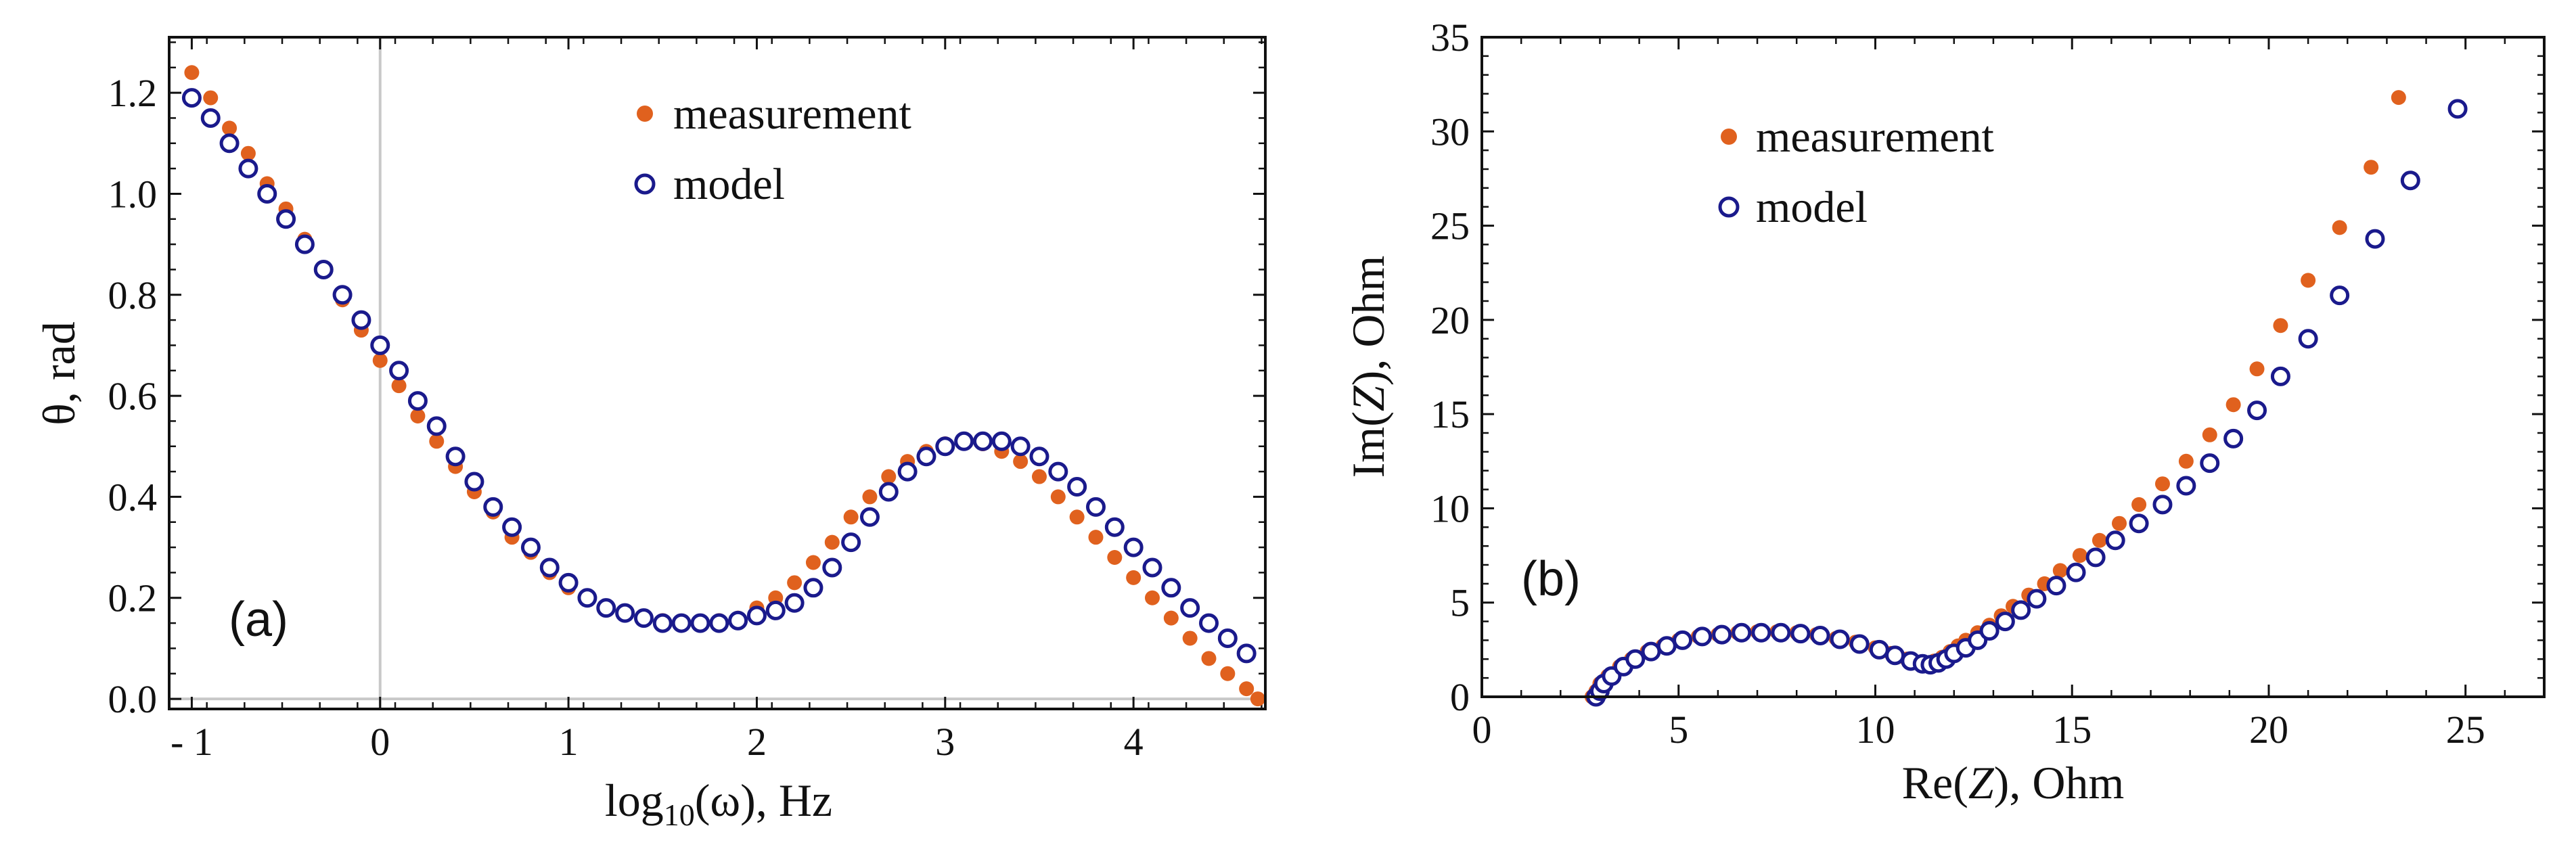 This screenshot has height=849, width=2576. What do you see at coordinates (59, 373) in the screenshot?
I see `panel-a-y-axis-label: θ, rad` at bounding box center [59, 373].